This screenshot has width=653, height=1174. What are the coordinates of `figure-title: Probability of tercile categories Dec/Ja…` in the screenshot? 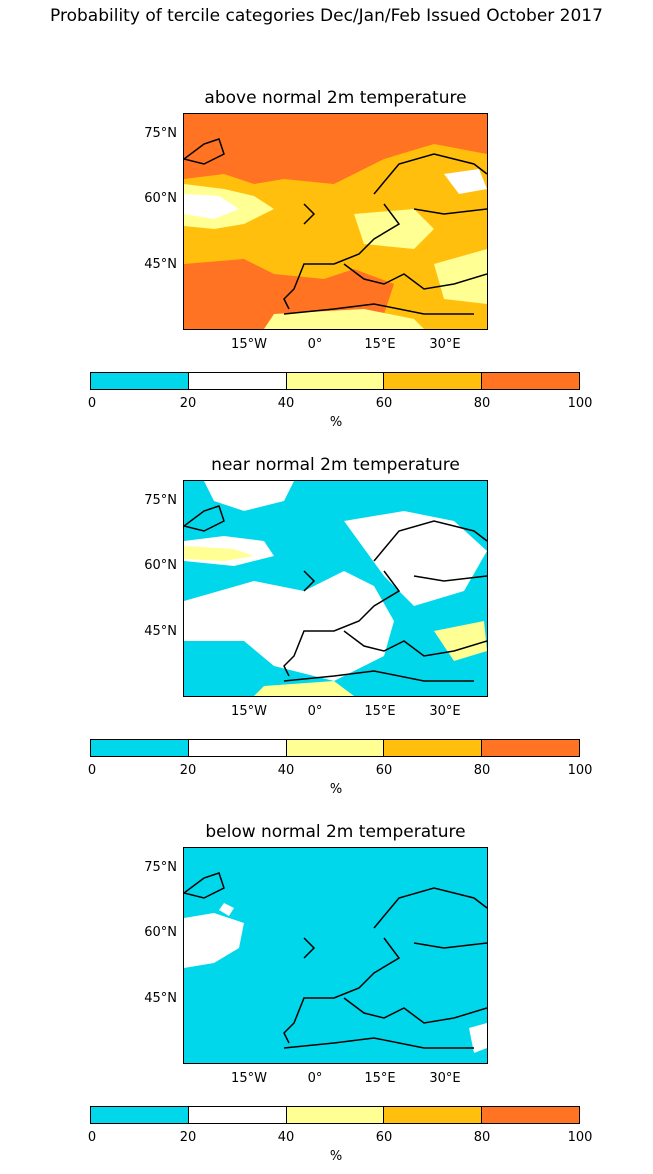 It's located at (326, 16).